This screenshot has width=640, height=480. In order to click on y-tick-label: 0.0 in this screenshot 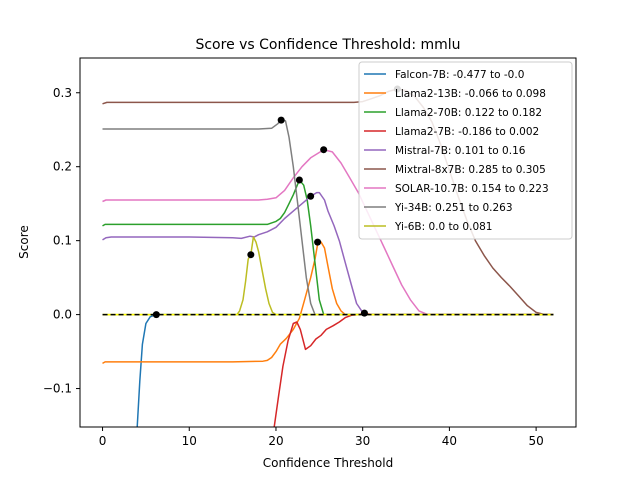, I will do `click(62, 315)`.